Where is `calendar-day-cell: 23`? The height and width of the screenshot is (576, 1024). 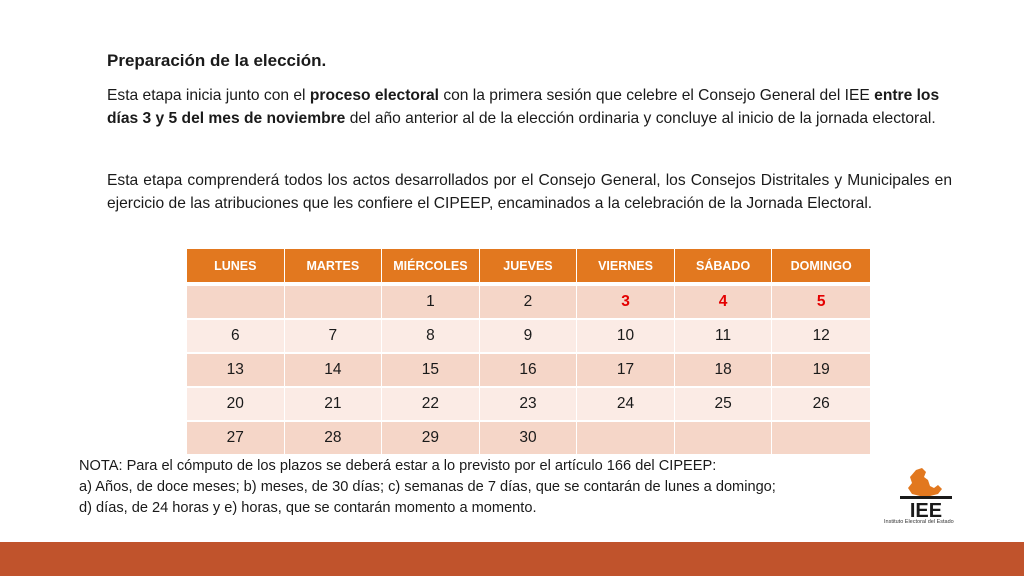 calendar-day-cell: 23 is located at coordinates (528, 403).